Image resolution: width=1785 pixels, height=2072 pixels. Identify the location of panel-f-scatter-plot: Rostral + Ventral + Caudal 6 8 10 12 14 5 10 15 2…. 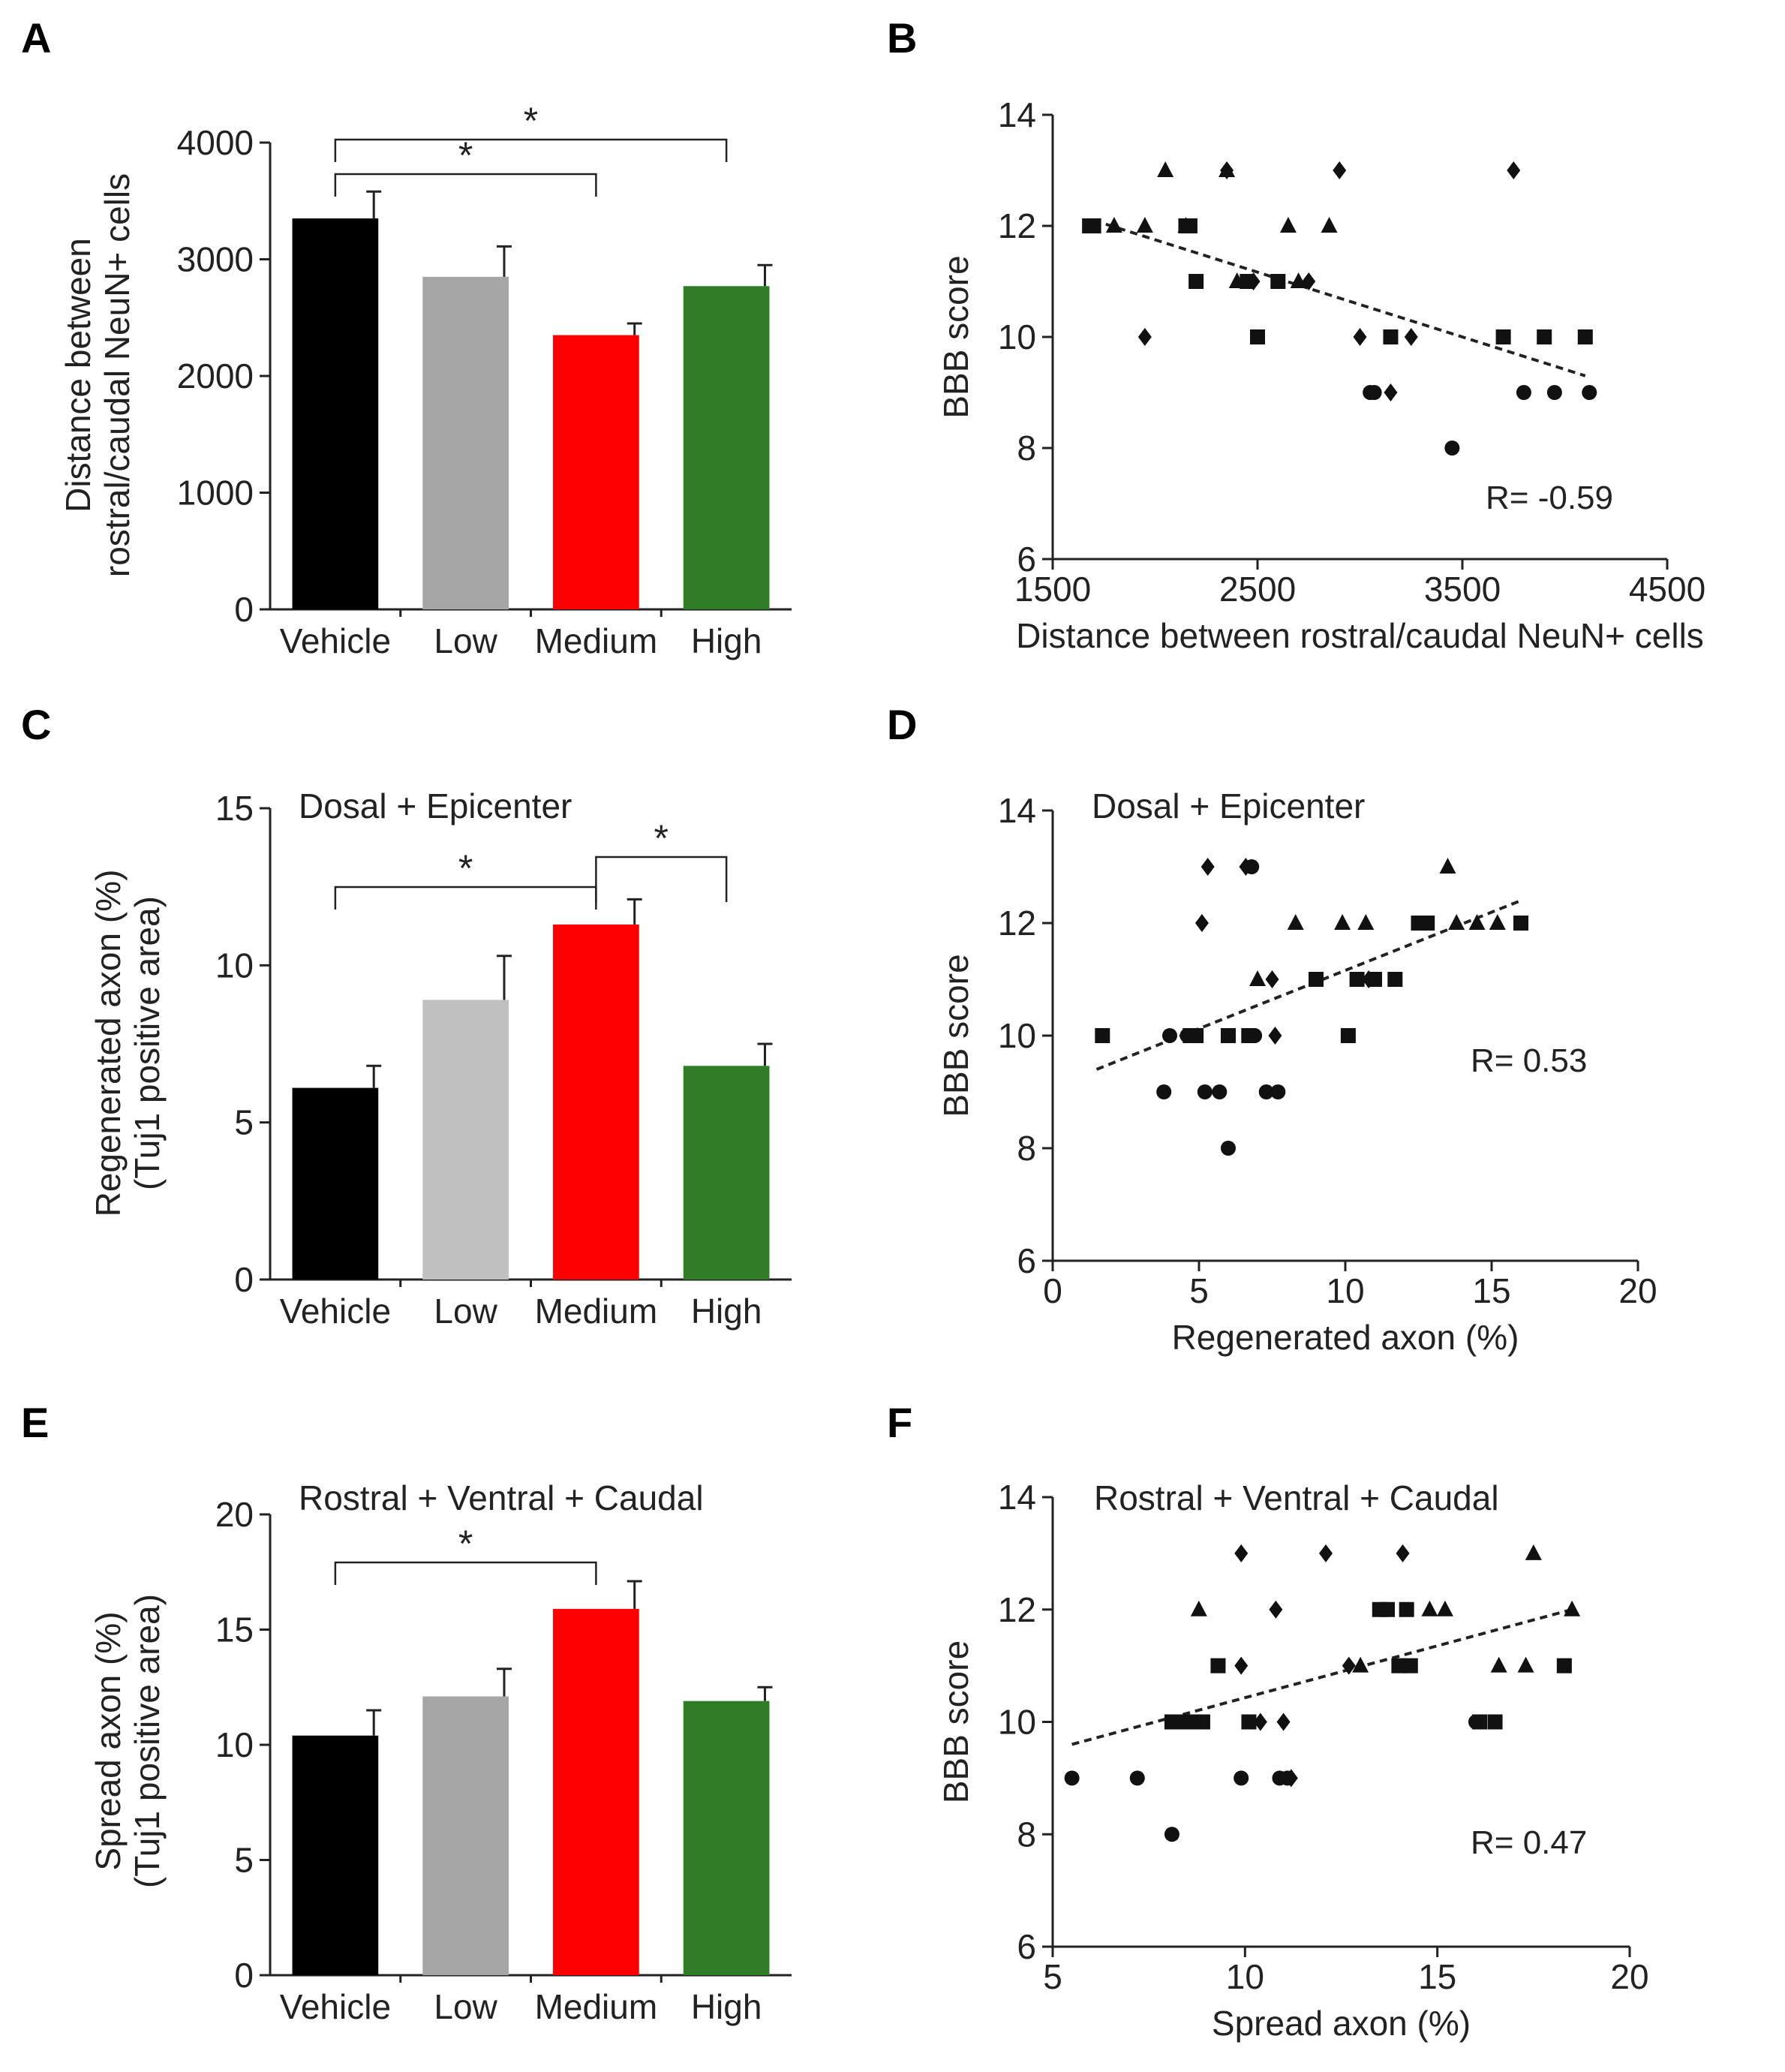
(1292, 1761).